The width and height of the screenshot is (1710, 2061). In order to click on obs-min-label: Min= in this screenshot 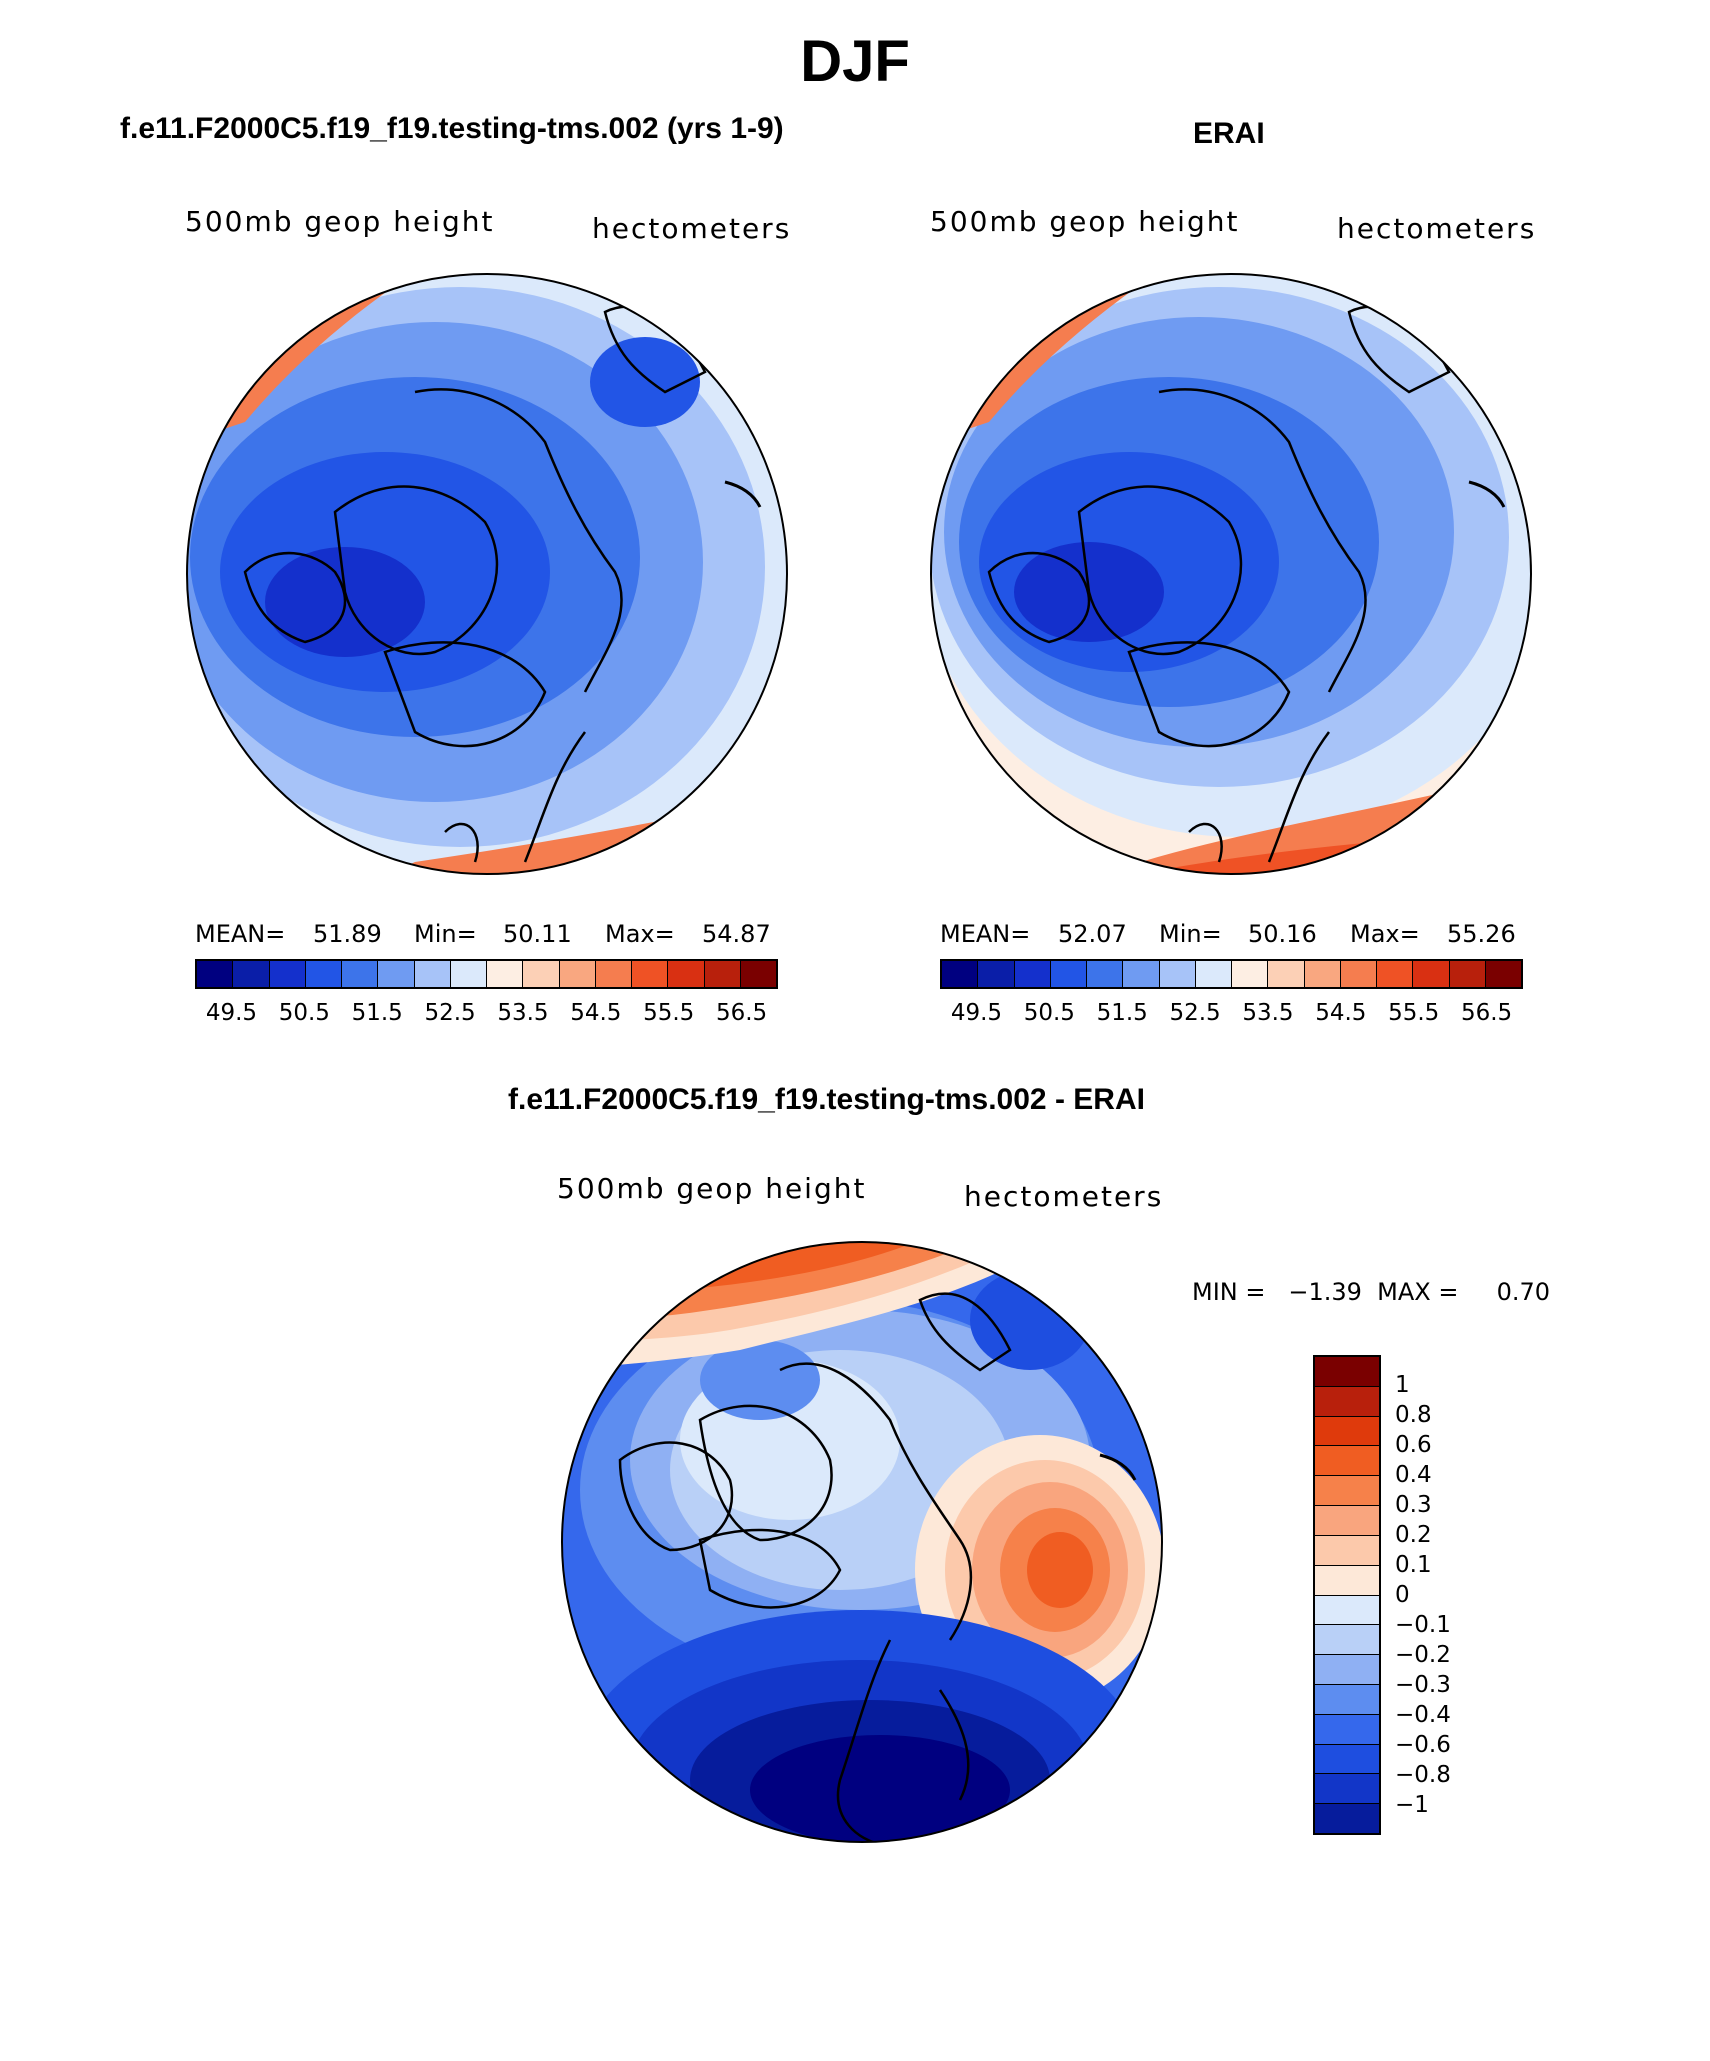, I will do `click(1190, 934)`.